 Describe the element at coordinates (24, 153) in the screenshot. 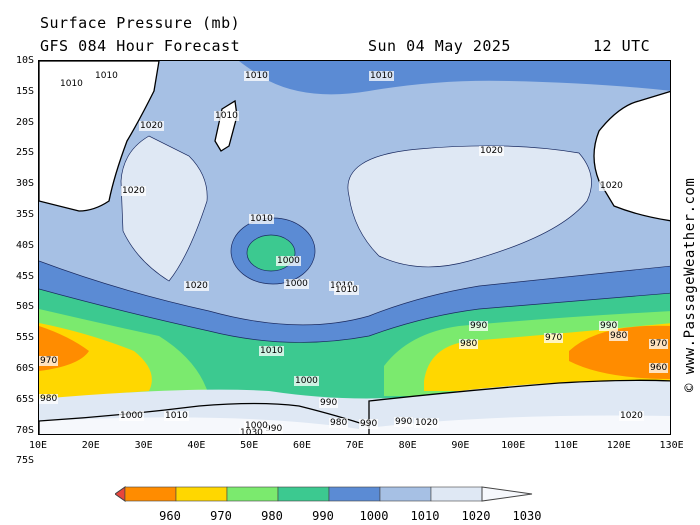

I see `latitude-tick-label: 25S` at that location.